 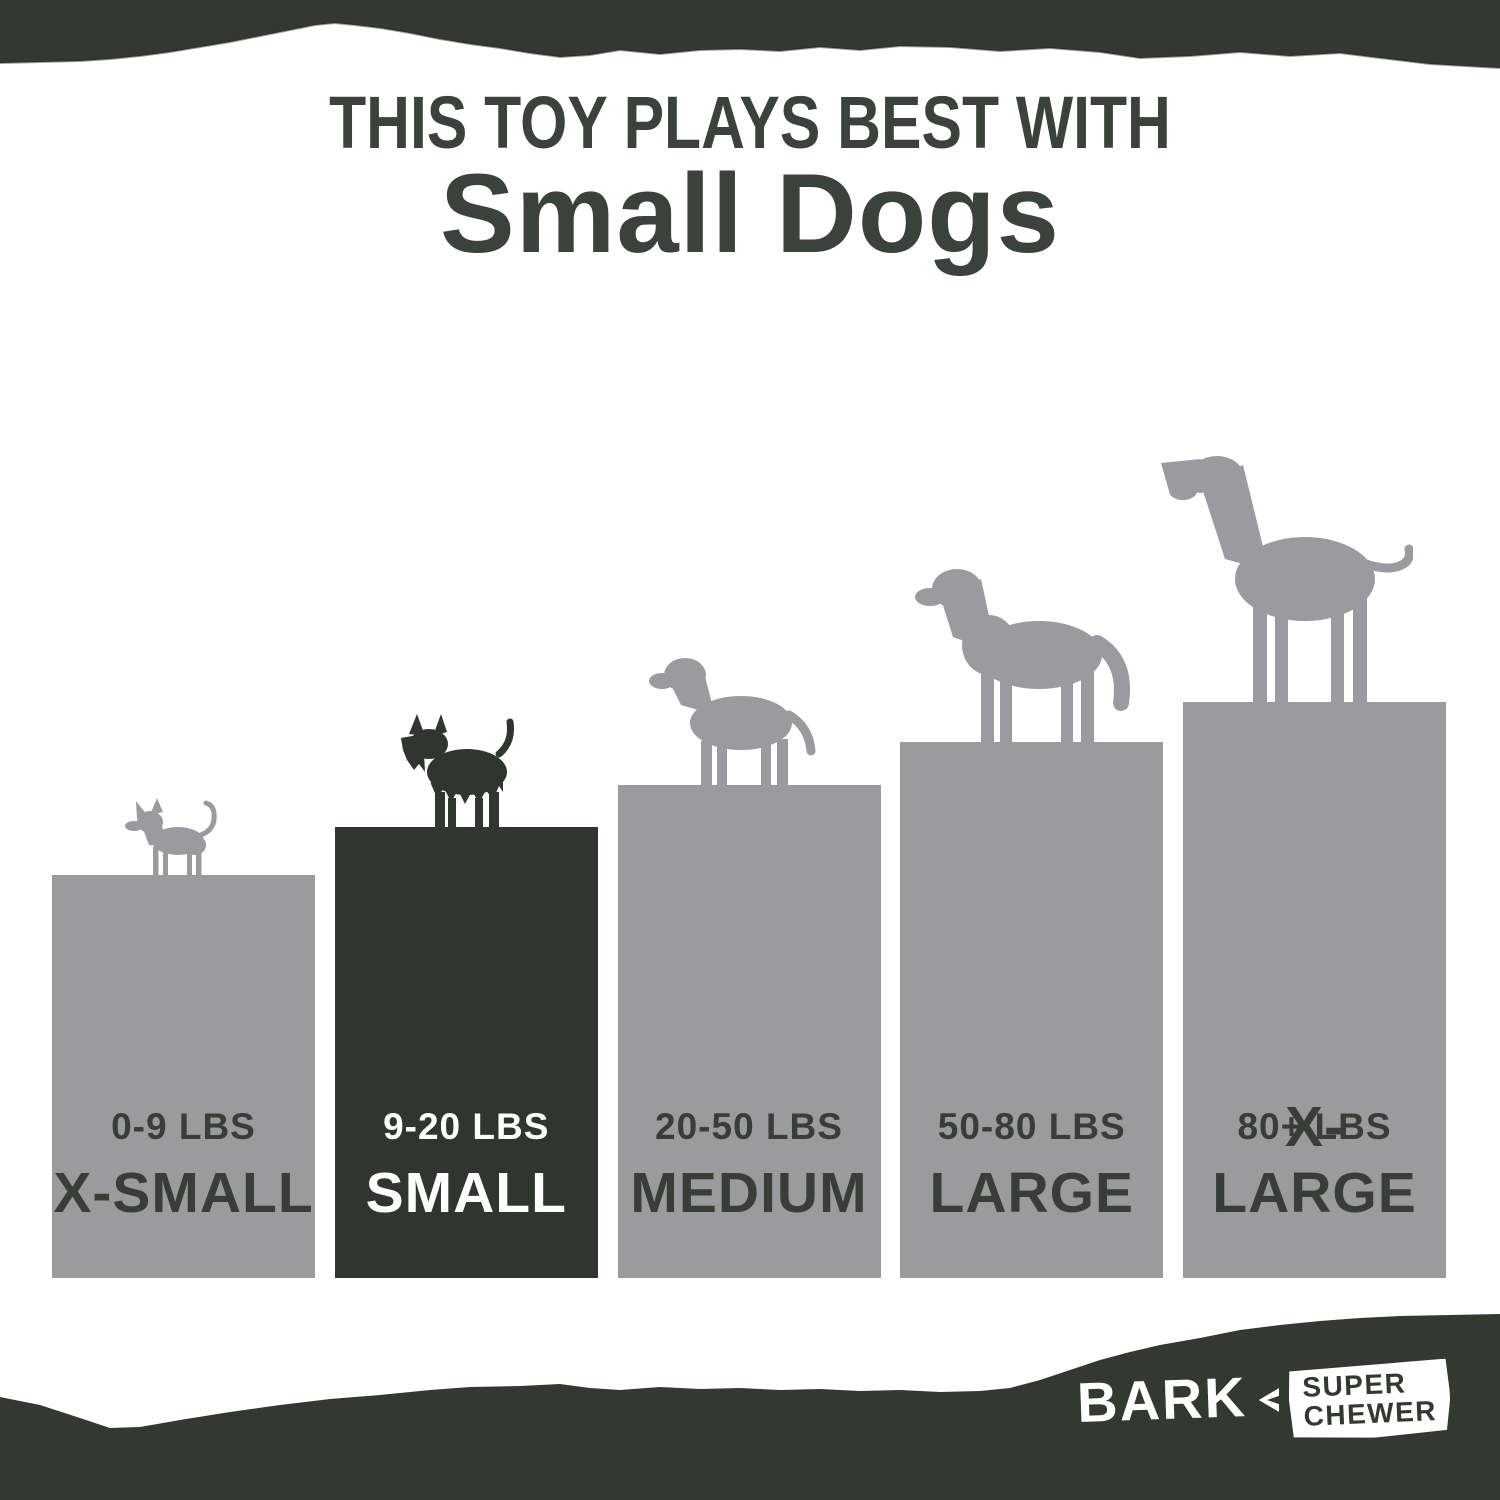 What do you see at coordinates (1370, 1414) in the screenshot?
I see `super-chewer-line2: CHEWER` at bounding box center [1370, 1414].